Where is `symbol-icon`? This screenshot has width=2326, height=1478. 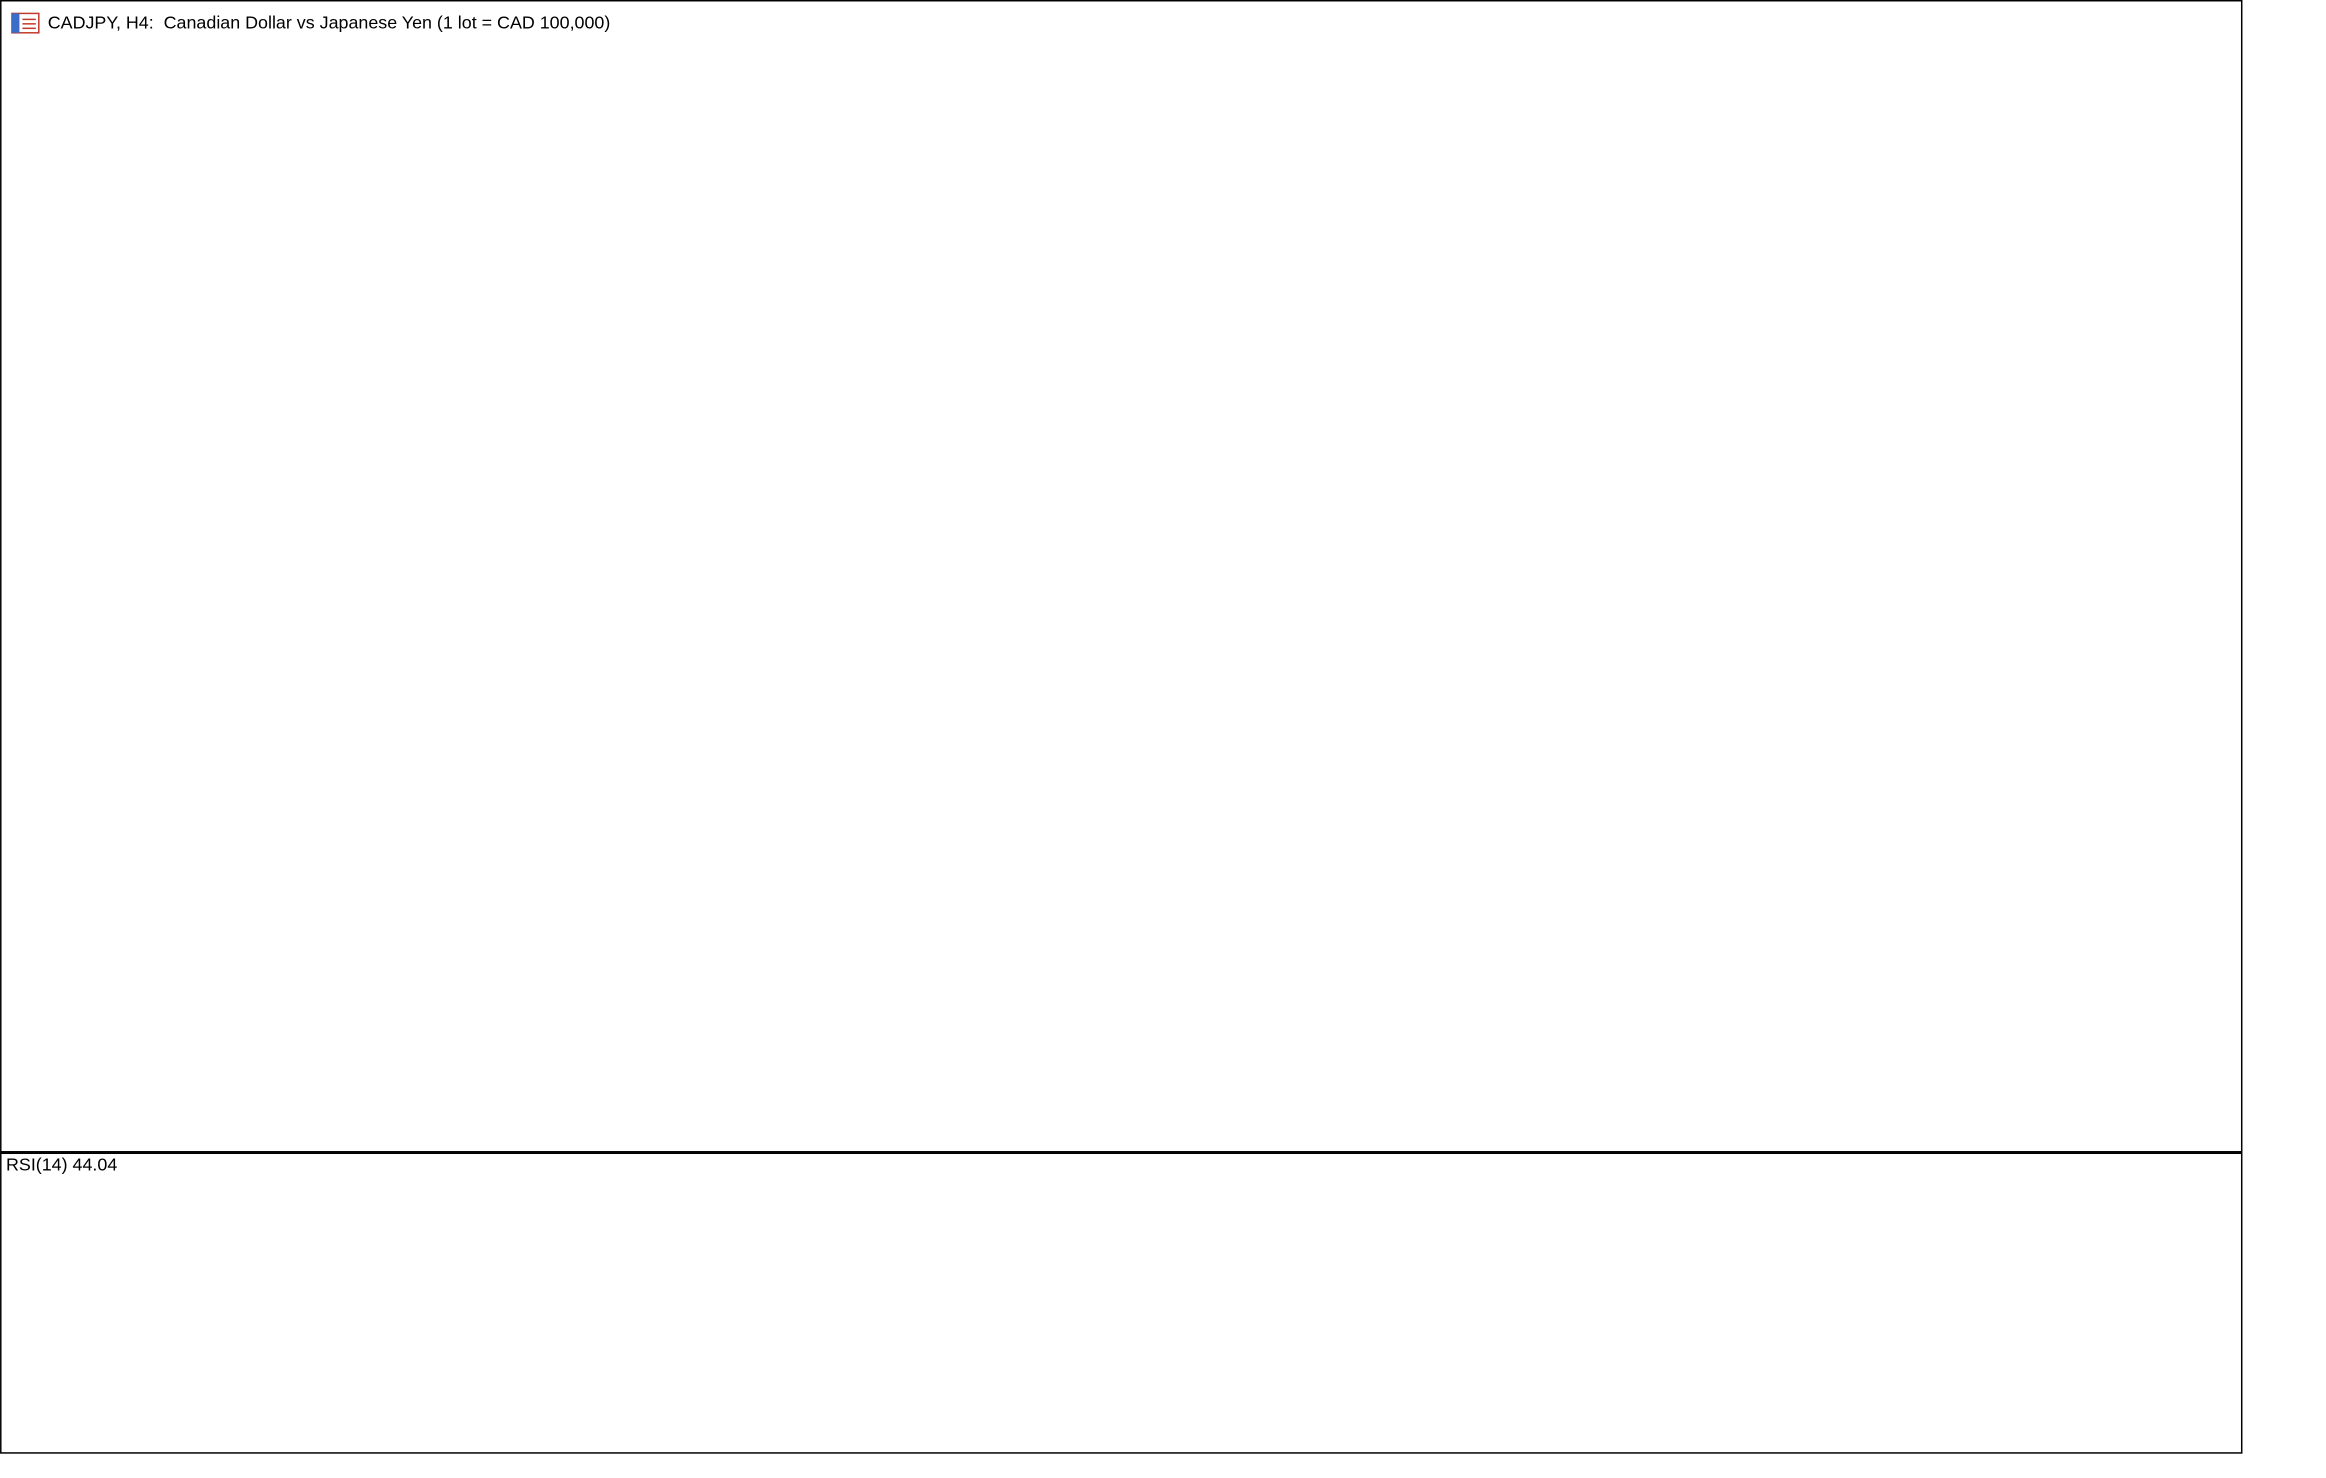
symbol-icon is located at coordinates (25, 23).